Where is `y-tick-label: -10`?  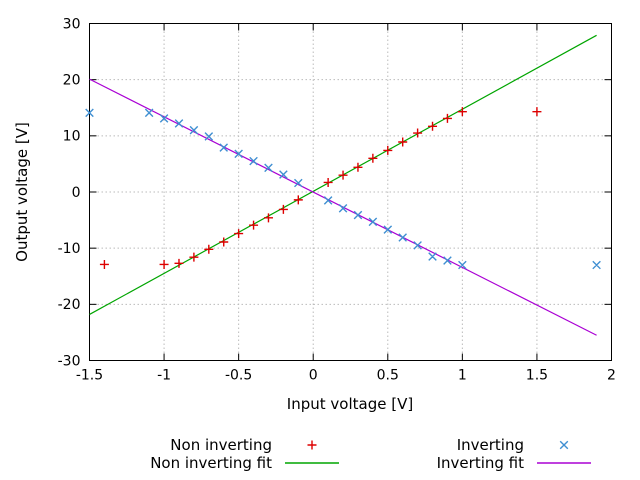 y-tick-label: -10 is located at coordinates (69, 249).